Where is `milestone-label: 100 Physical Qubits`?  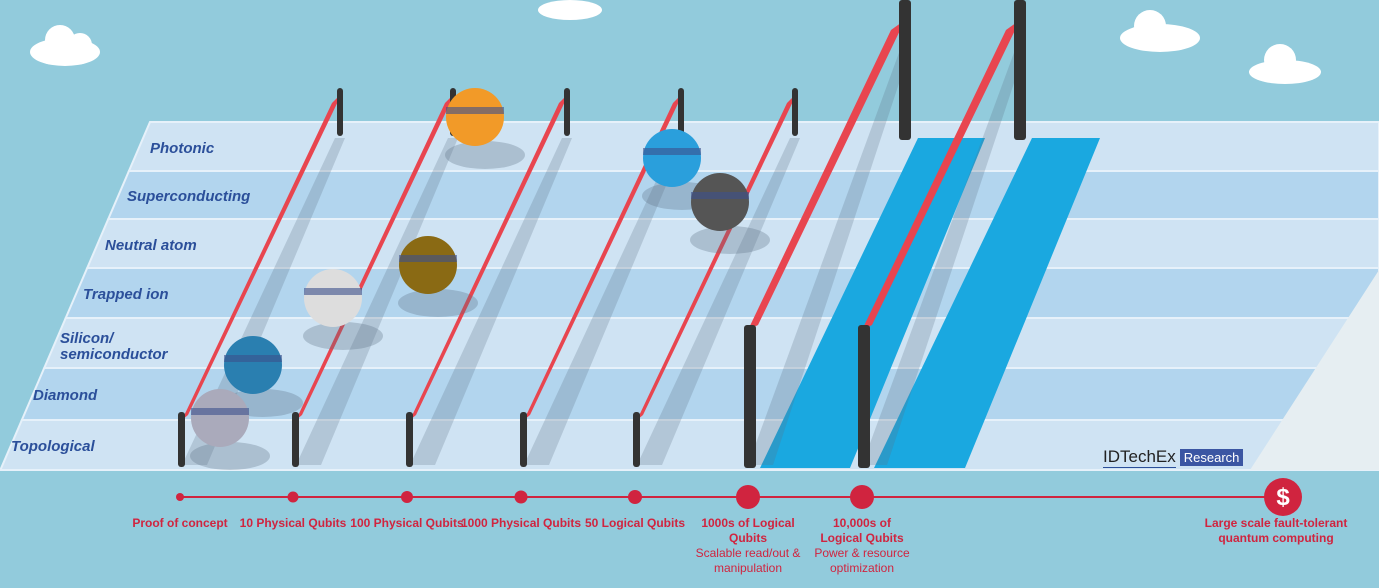 milestone-label: 100 Physical Qubits is located at coordinates (407, 523).